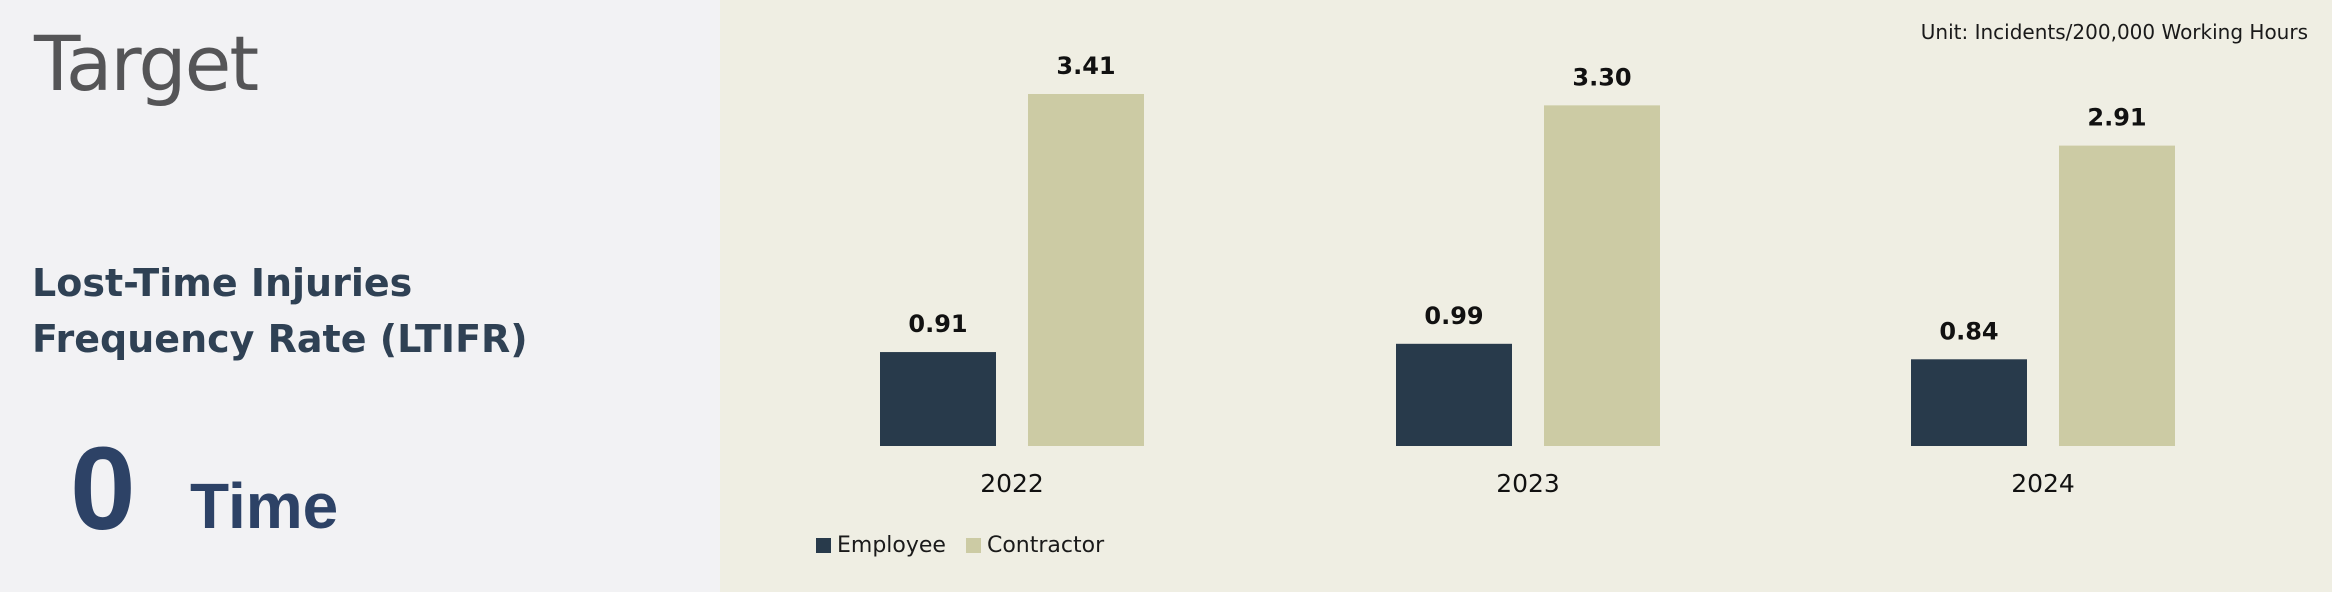 The height and width of the screenshot is (592, 2332). I want to click on data-label-contractor-2022: 3.41, so click(1085, 66).